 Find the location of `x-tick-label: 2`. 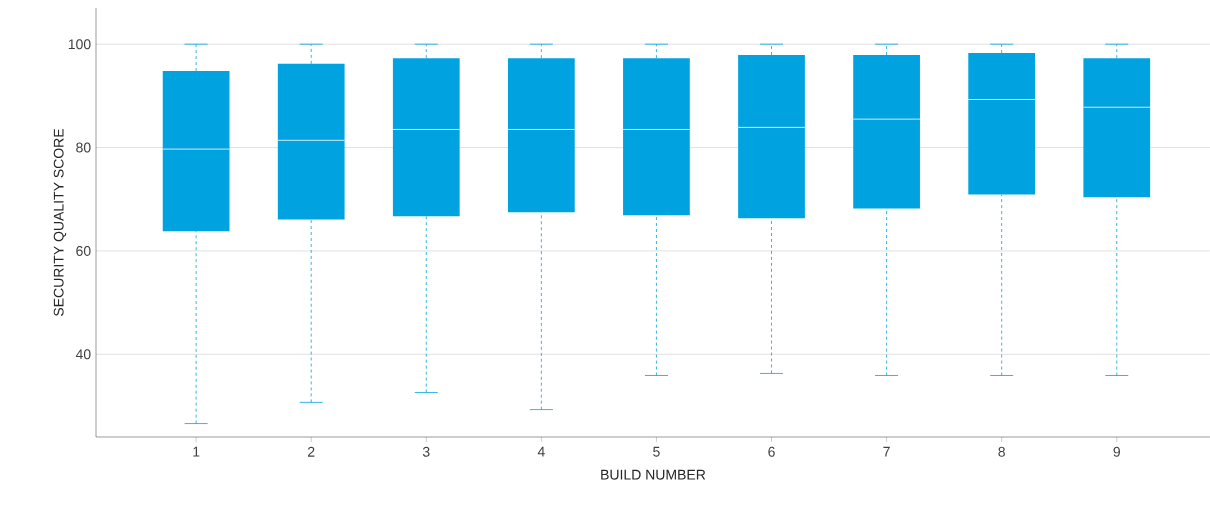

x-tick-label: 2 is located at coordinates (311, 451).